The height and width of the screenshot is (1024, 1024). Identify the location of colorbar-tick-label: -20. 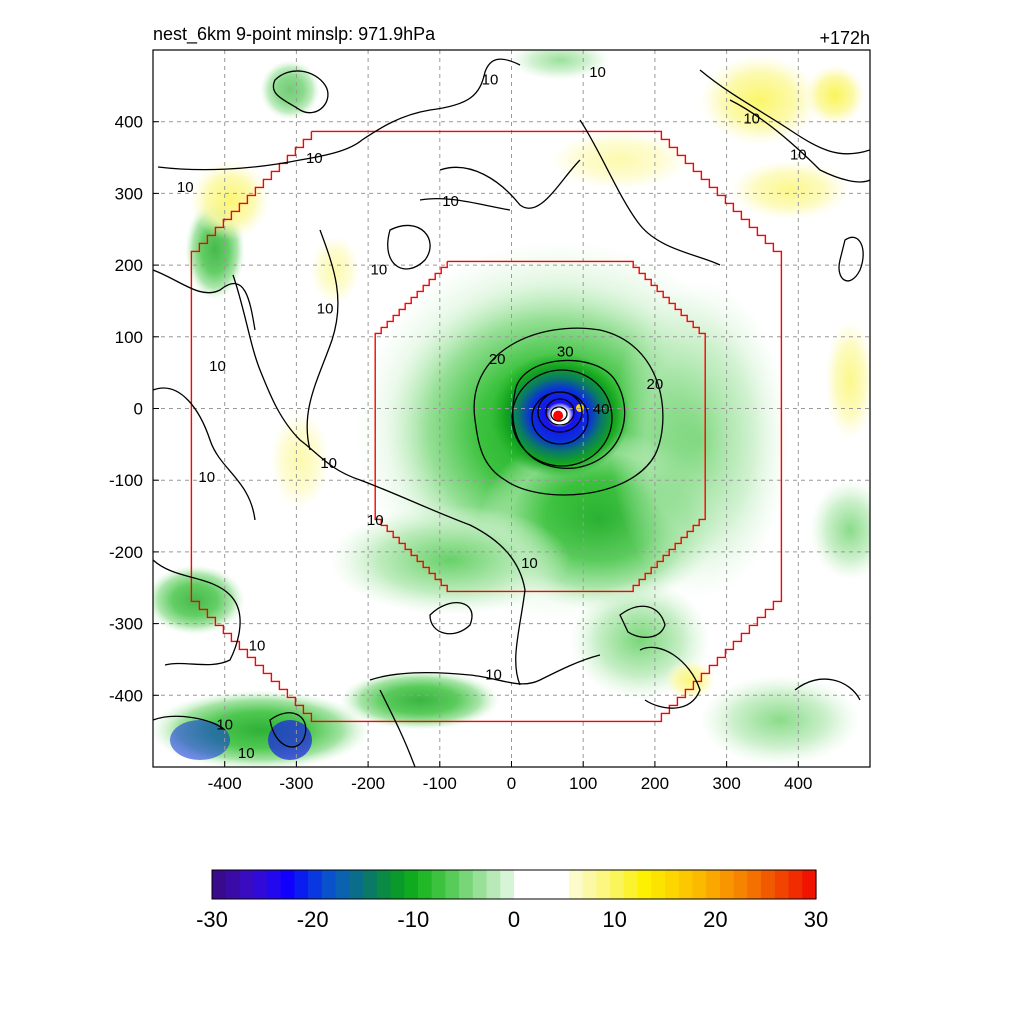
(313, 919).